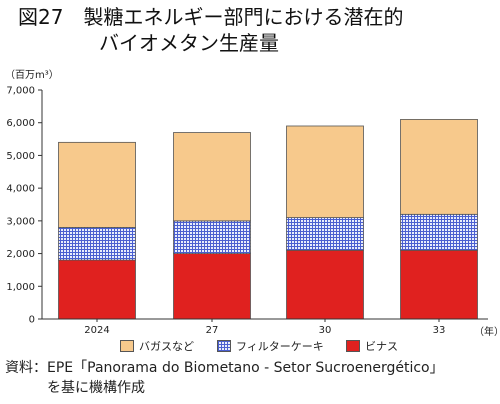 This screenshot has width=500, height=404. Describe the element at coordinates (211, 17) in the screenshot. I see `chart-title-line1: 図27 製糖エネルギー部門における潜在的` at that location.